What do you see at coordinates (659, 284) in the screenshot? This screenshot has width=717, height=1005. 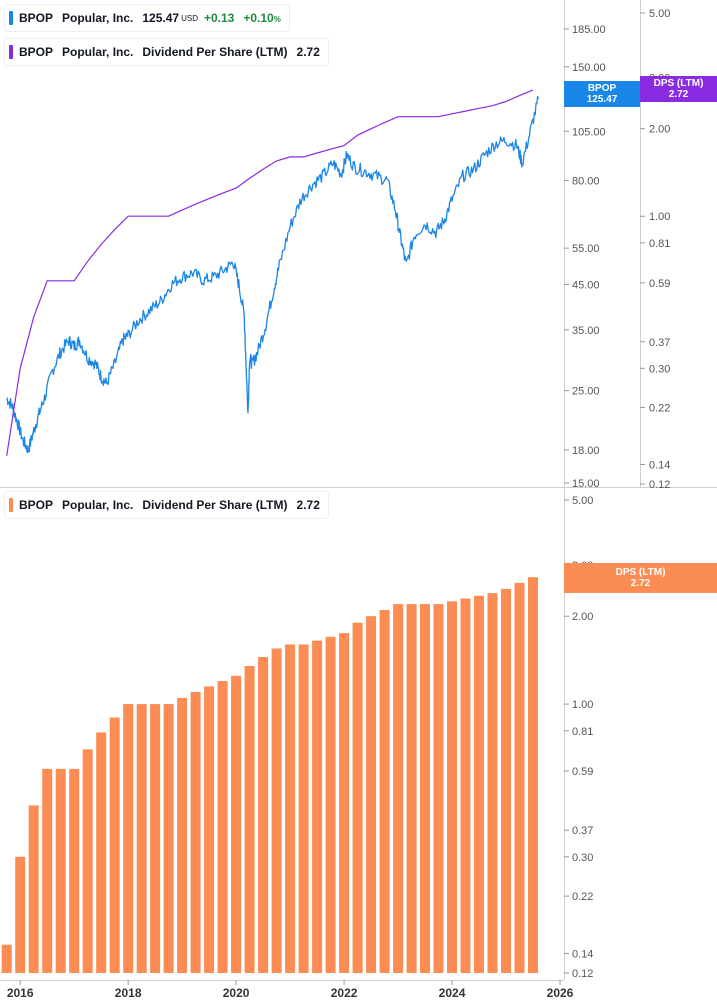 I see `dps-axis-tick-label: 0.59` at bounding box center [659, 284].